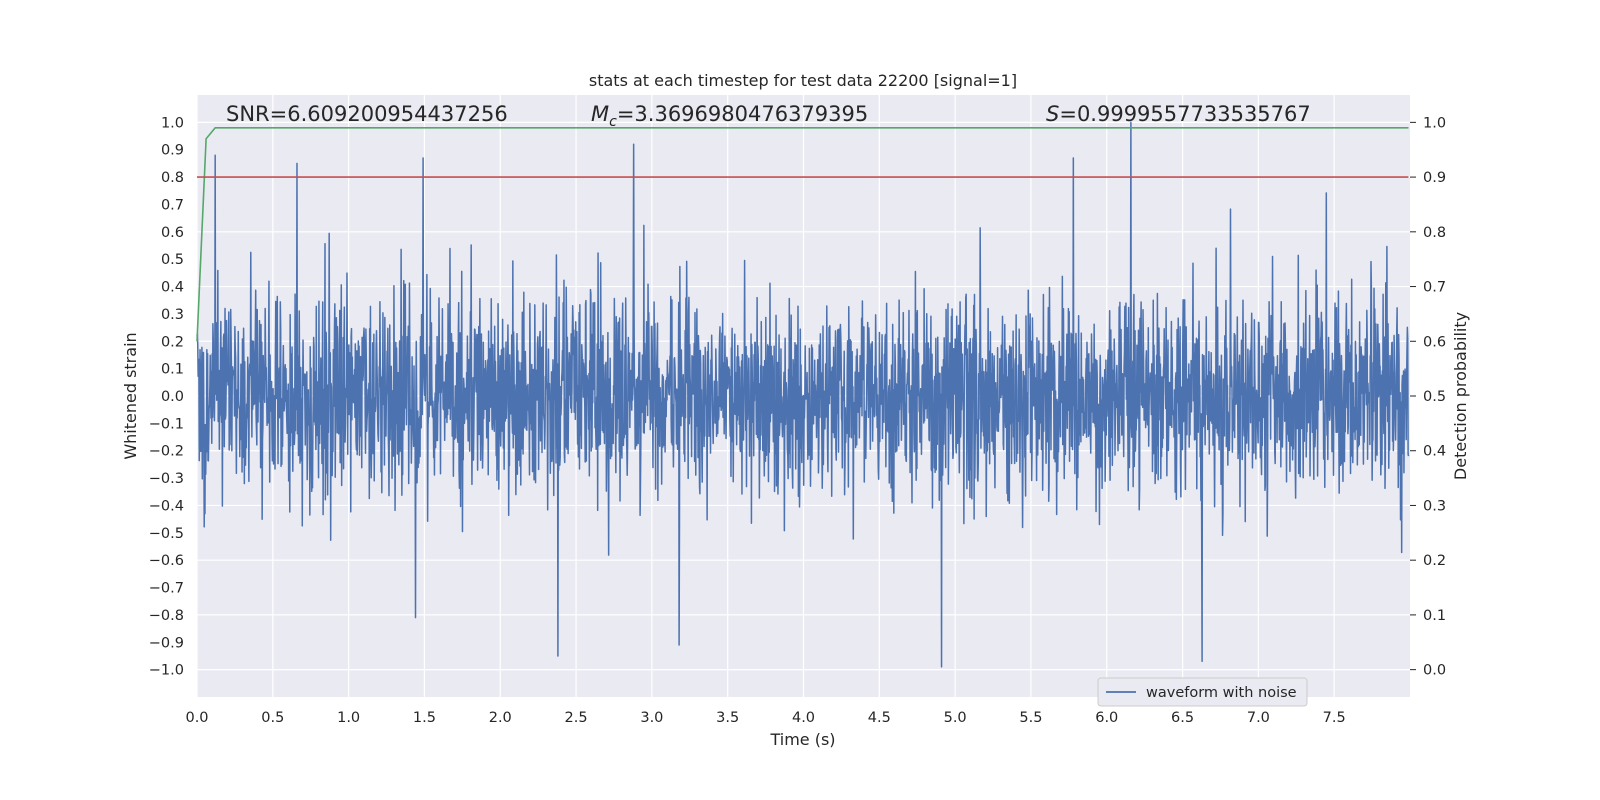 This screenshot has height=800, width=1600. I want to click on x-tick-label: 6.5, so click(1182, 718).